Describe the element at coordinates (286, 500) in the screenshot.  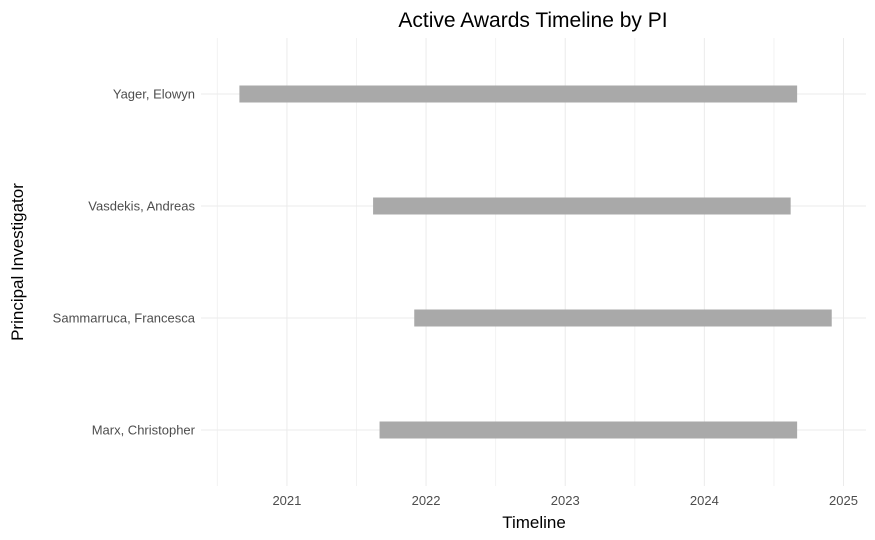
I see `x-tick-label-2021: 2021` at that location.